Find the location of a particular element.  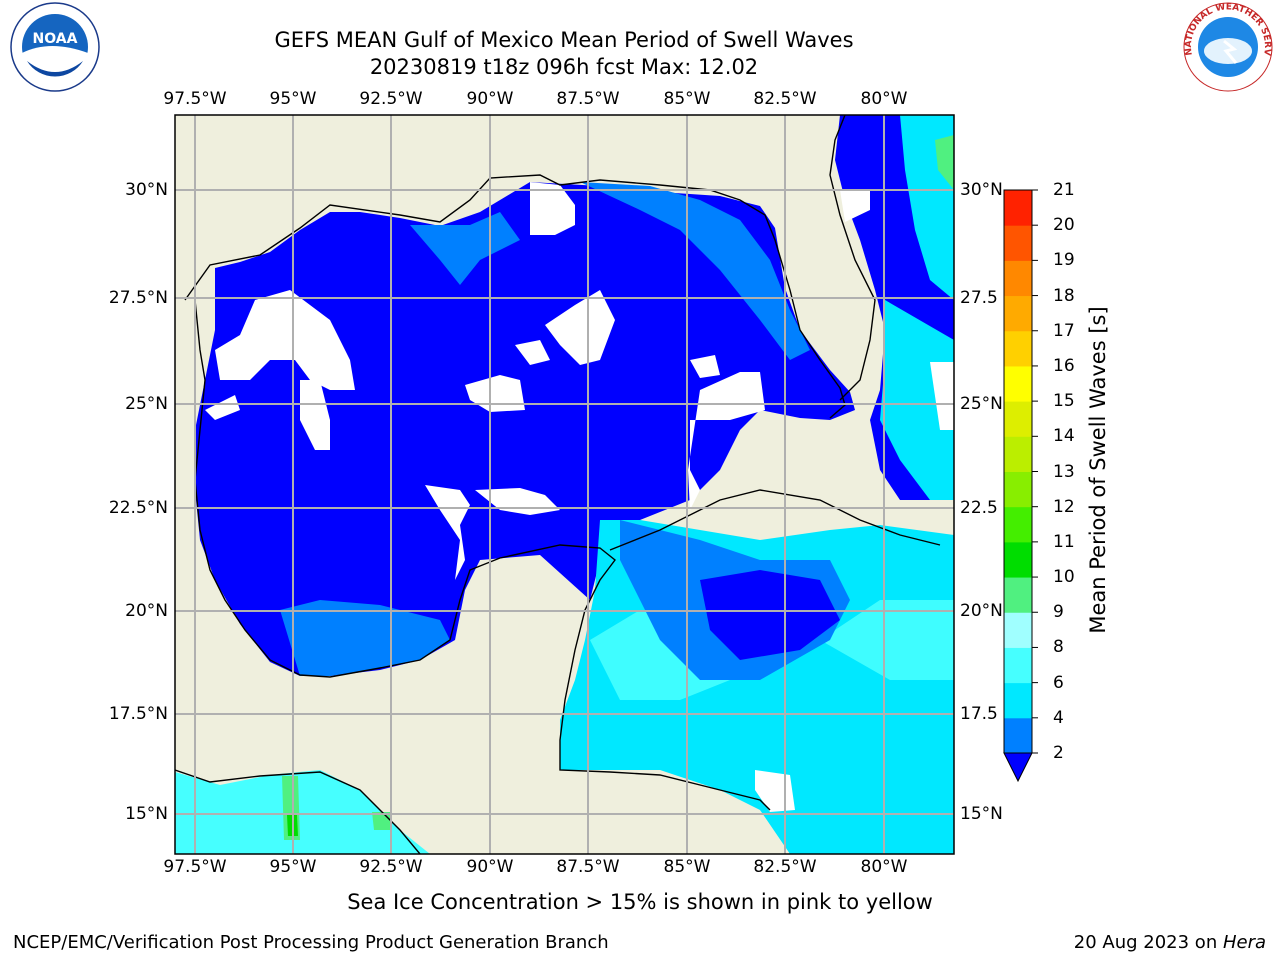

colorbar is located at coordinates (1020, 486).